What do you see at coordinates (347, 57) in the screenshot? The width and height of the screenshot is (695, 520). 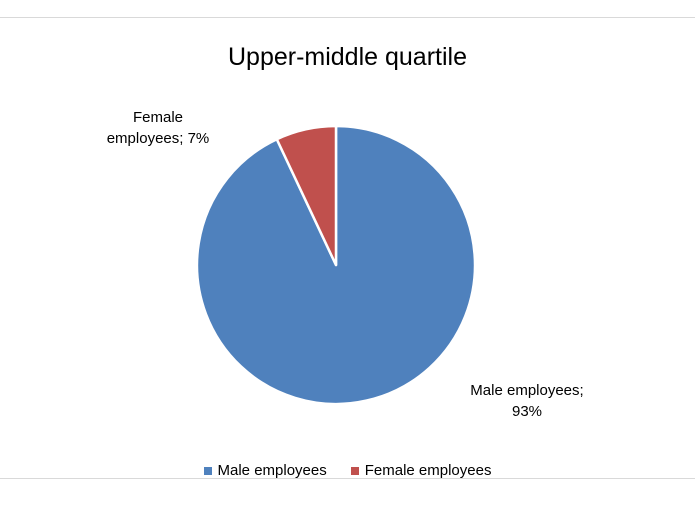 I see `chart-title: Upper-middle quartile` at bounding box center [347, 57].